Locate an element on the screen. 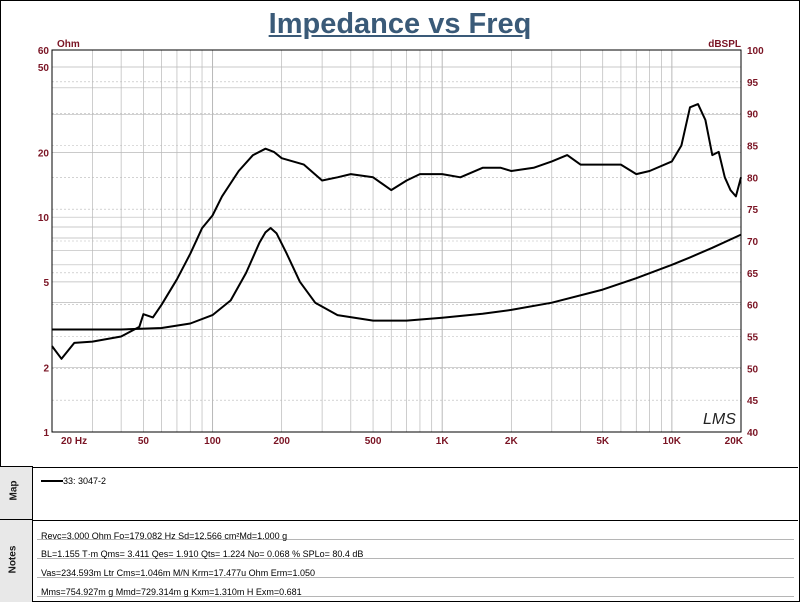  y-right-tick-label: 45 is located at coordinates (753, 401).